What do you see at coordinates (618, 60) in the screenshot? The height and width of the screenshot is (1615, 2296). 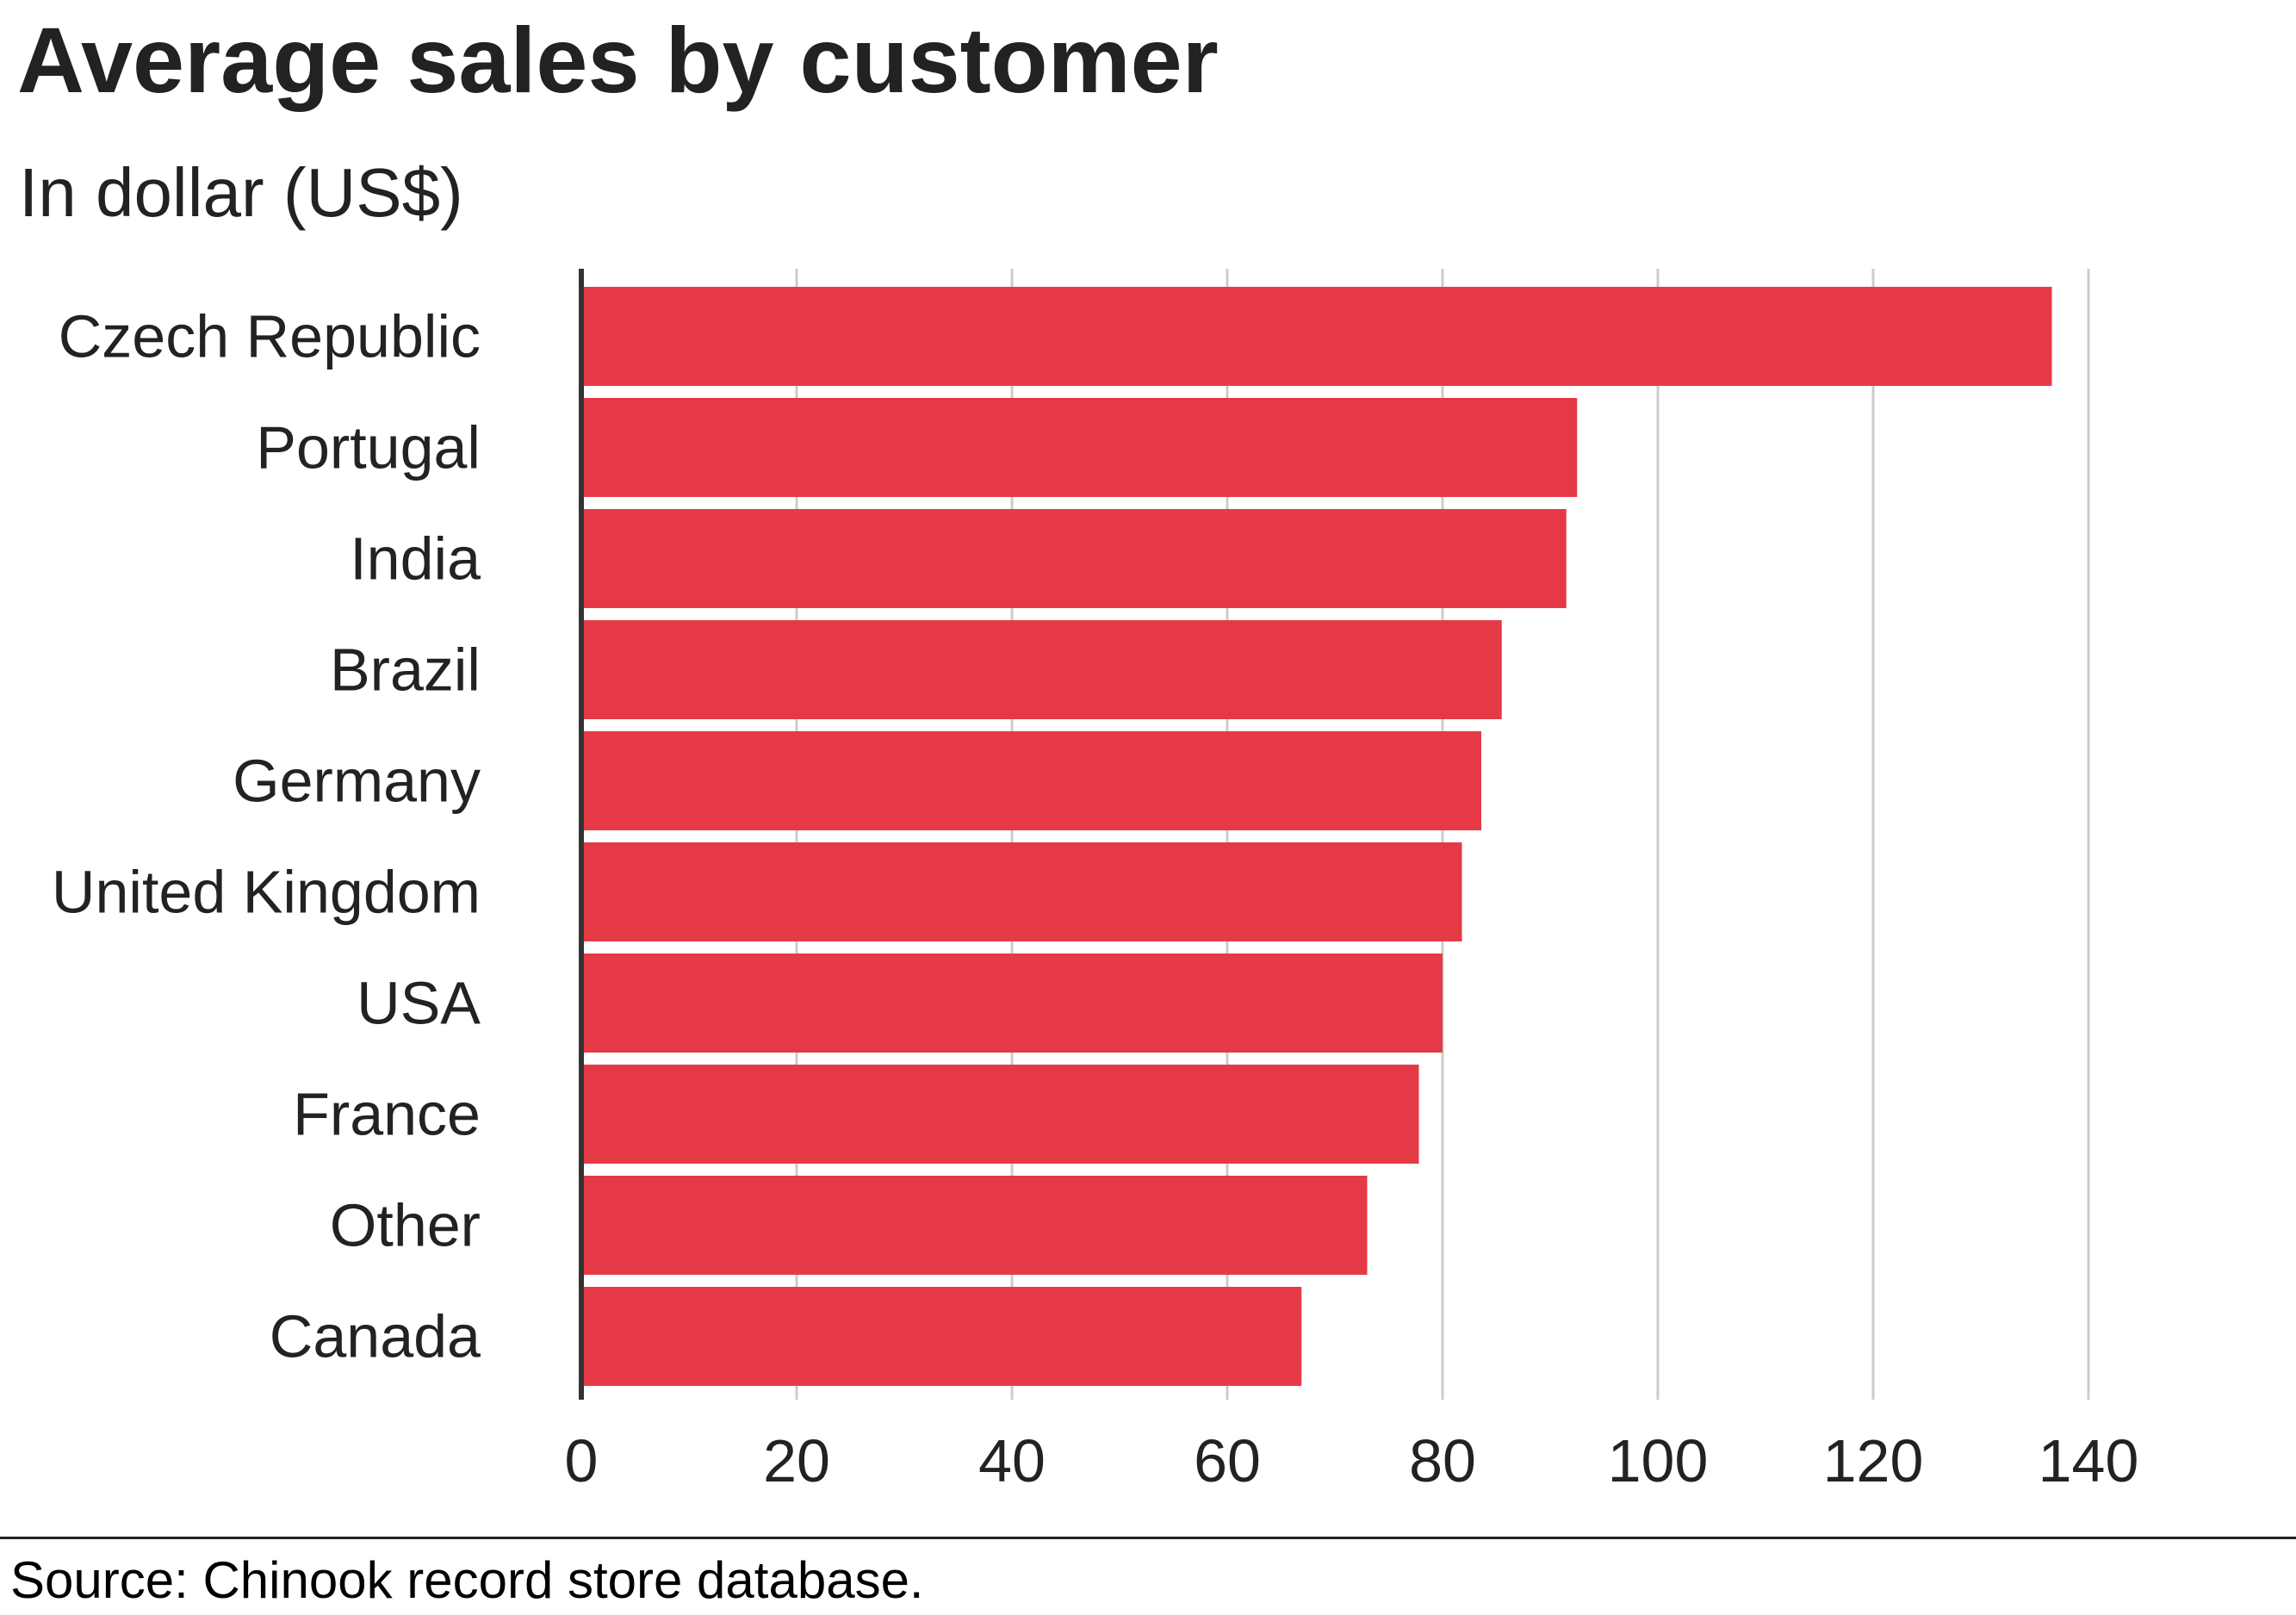 I see `chart-title: Average sales by customer` at bounding box center [618, 60].